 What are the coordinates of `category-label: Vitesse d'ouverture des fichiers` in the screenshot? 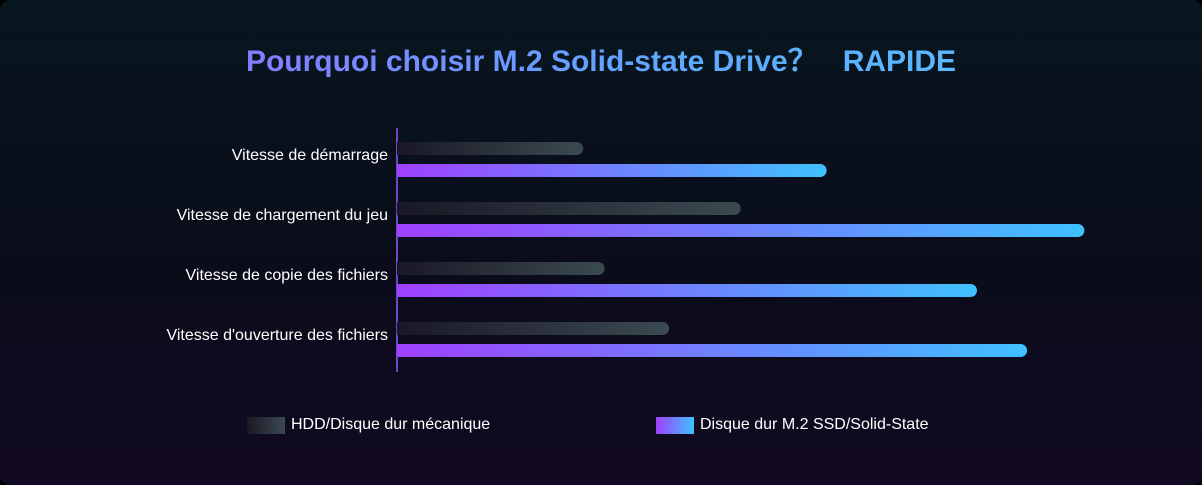 It's located at (277, 335).